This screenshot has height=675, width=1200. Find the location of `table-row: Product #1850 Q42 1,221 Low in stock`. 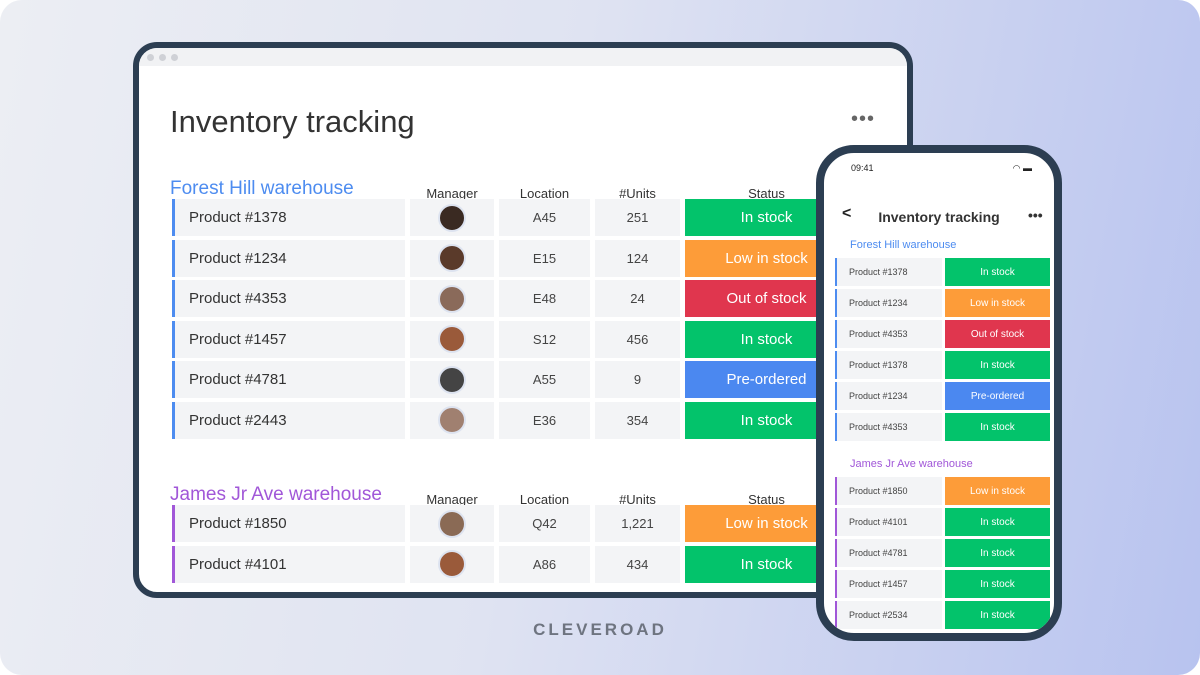

table-row: Product #1850 Q42 1,221 Low in stock is located at coordinates (522, 523).